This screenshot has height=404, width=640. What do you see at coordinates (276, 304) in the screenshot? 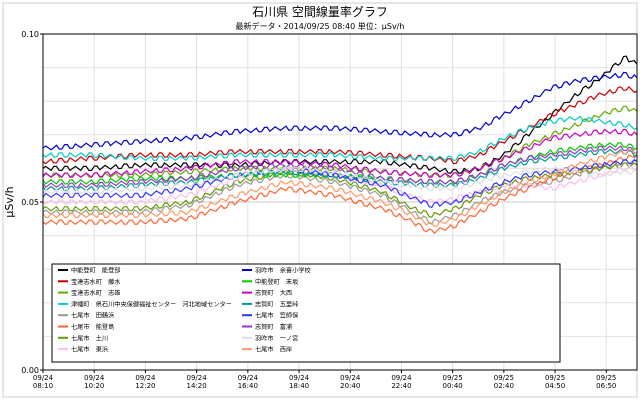
I see `legend-entry-label: 志賀町 五里峠` at bounding box center [276, 304].